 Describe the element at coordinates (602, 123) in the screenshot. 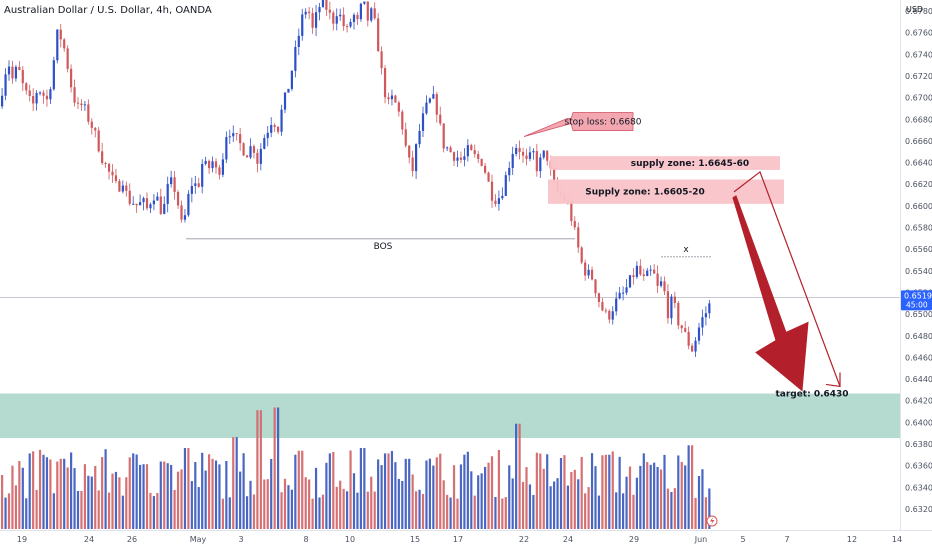

I see `stop-loss-label: stop loss: 0.6680` at that location.